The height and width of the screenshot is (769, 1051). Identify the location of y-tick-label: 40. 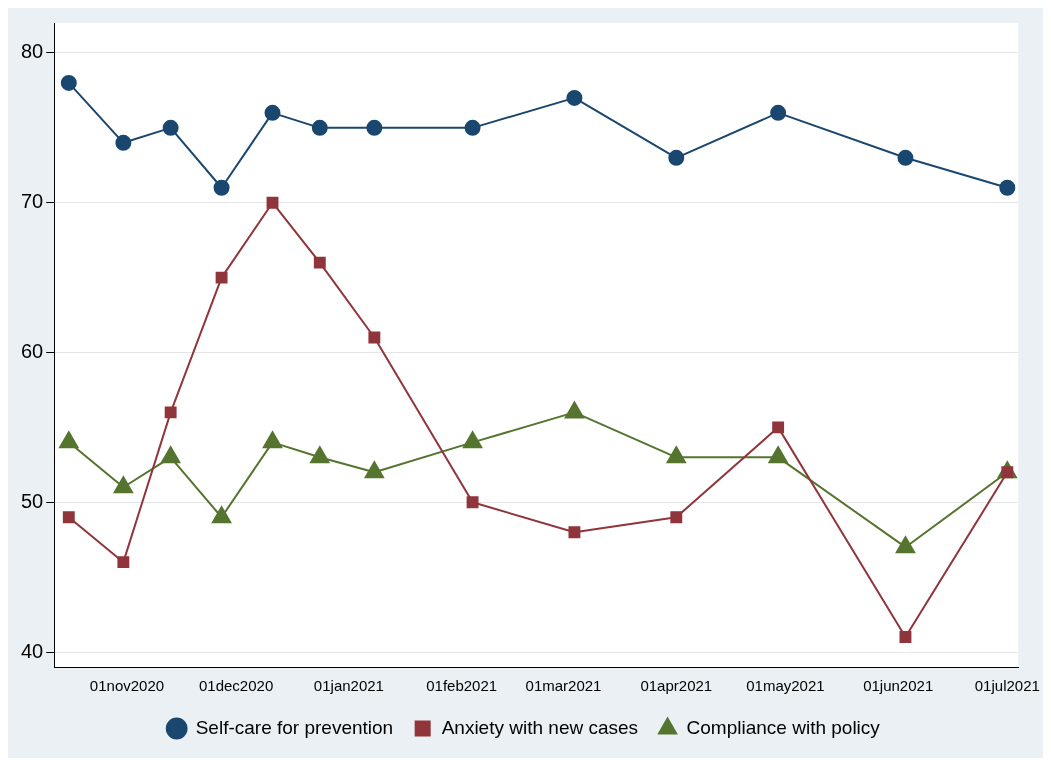
(32, 650).